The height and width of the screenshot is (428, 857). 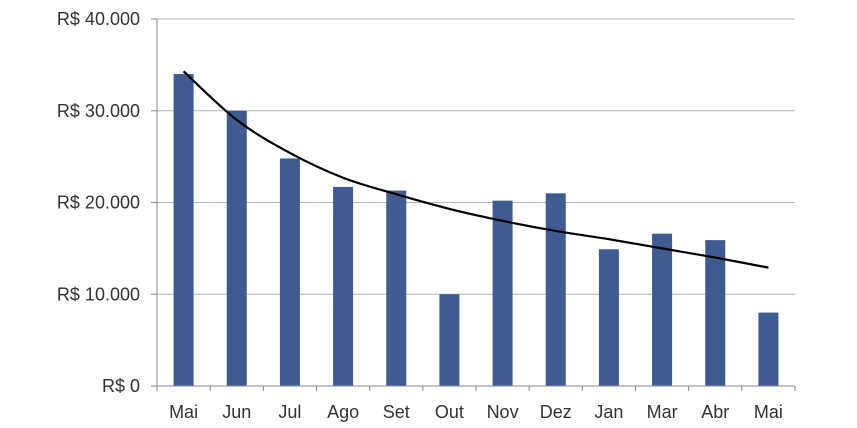 I want to click on y-tick-label-4: R$ 40.000, so click(x=98, y=19).